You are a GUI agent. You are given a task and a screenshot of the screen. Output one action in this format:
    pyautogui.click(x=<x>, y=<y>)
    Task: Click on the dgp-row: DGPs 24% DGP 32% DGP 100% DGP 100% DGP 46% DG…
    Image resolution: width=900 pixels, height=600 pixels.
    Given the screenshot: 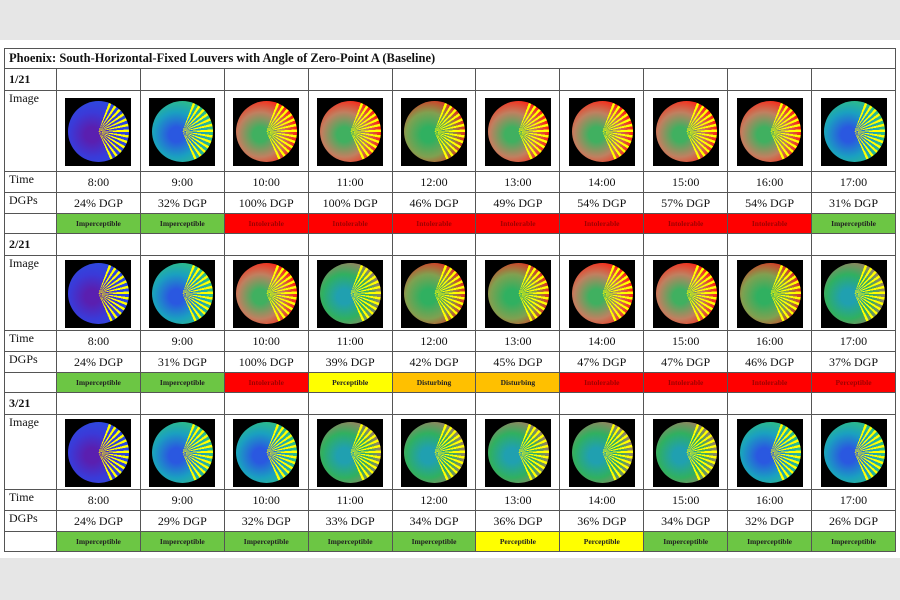 What is the action you would take?
    pyautogui.click(x=450, y=203)
    